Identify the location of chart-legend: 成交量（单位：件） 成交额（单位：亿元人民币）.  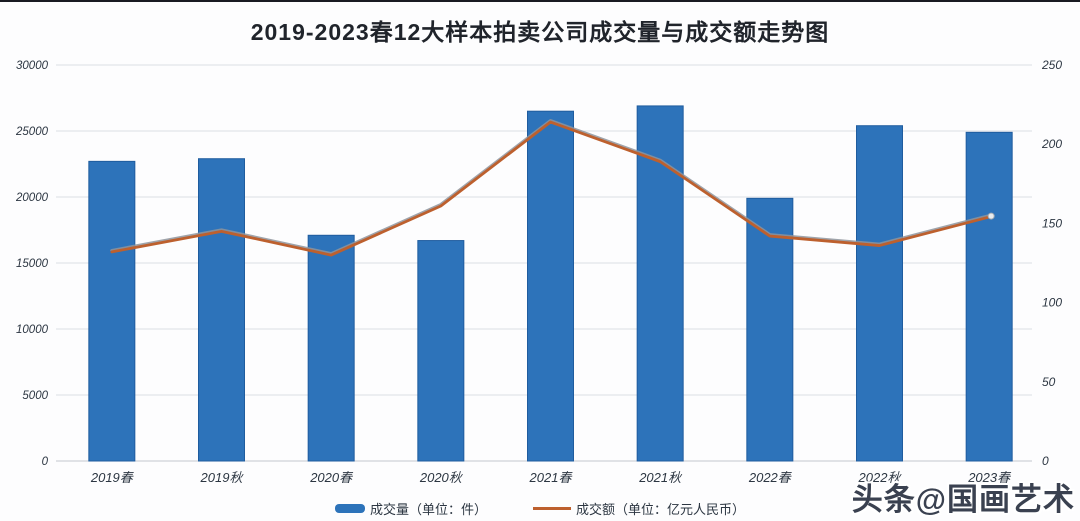
(540, 508).